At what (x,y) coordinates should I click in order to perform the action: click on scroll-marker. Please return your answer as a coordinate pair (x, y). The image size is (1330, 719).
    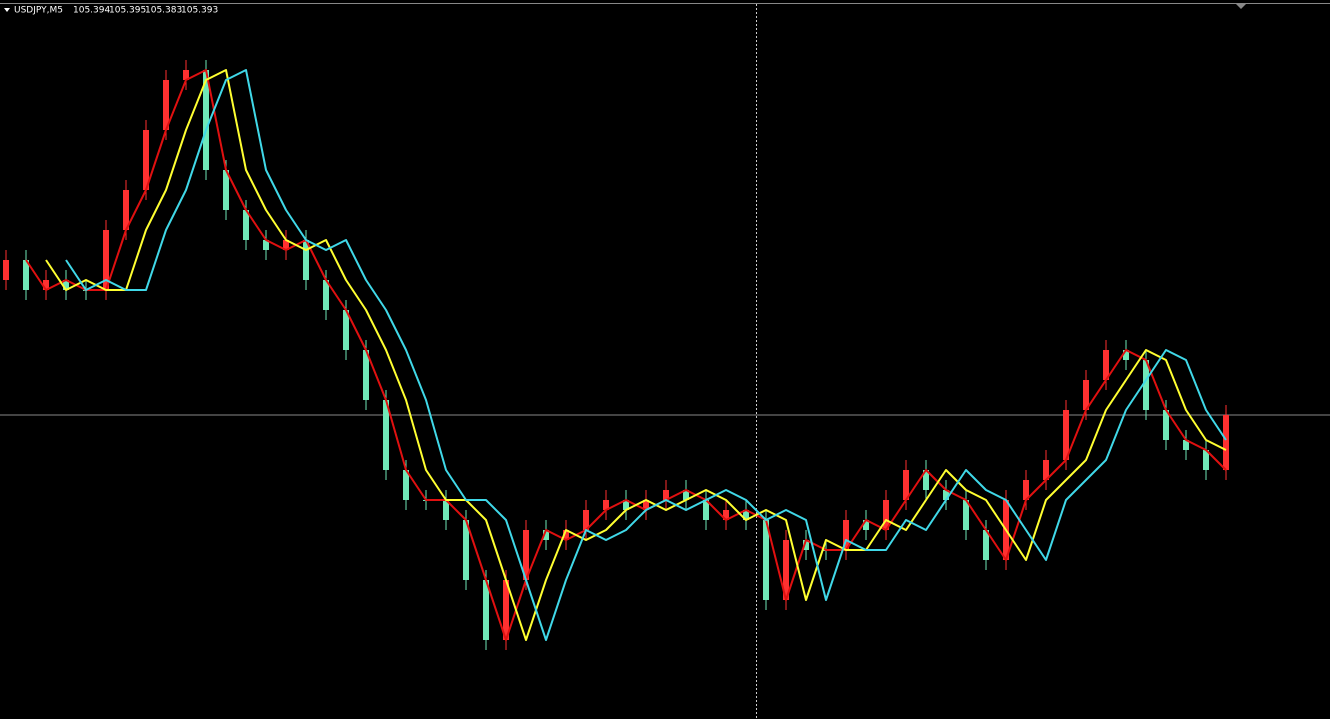
    Looking at the image, I should click on (1241, 6).